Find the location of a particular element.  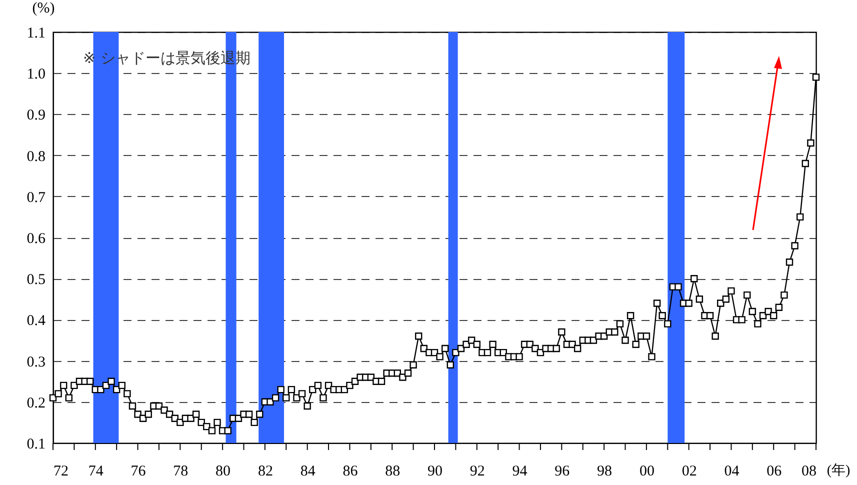

x-axis-title: (年) is located at coordinates (838, 470).